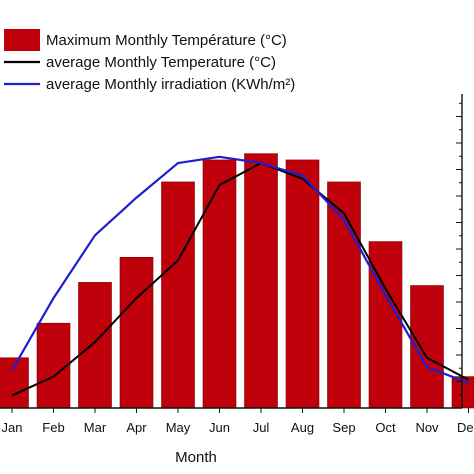 Image resolution: width=474 pixels, height=474 pixels. What do you see at coordinates (170, 84) in the screenshot?
I see `legend-label-irradiation: average Monthly irradiation (KWh/m²)` at bounding box center [170, 84].